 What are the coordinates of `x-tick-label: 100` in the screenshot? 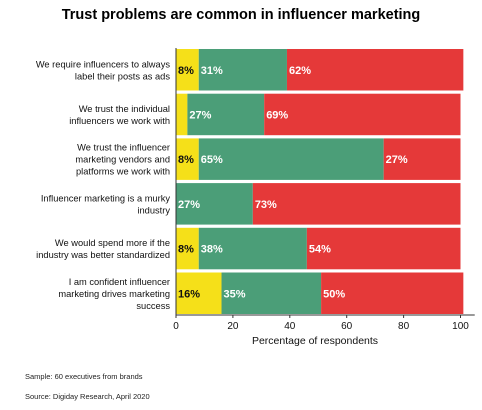 It's located at (460, 326).